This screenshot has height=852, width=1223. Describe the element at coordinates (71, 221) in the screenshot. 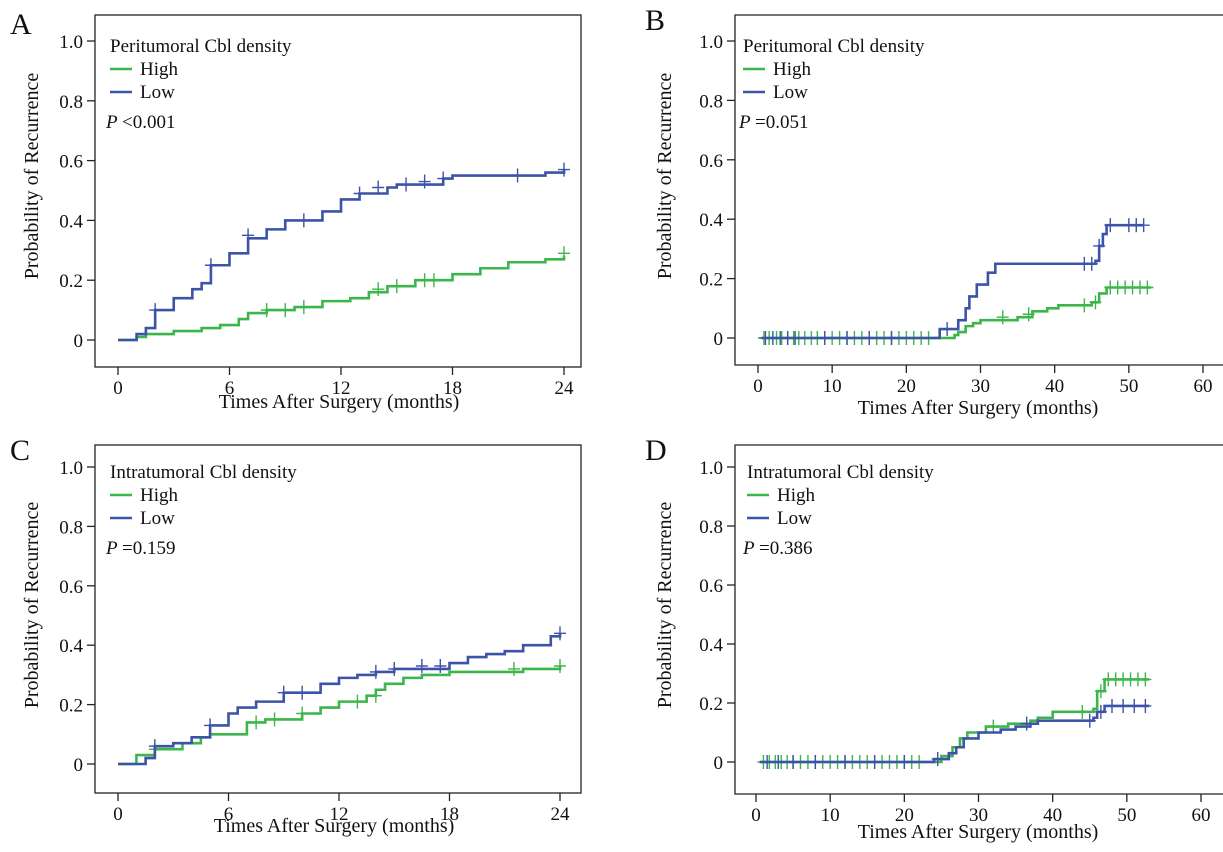

I see `panel-a-ytick-label: 0.4` at that location.